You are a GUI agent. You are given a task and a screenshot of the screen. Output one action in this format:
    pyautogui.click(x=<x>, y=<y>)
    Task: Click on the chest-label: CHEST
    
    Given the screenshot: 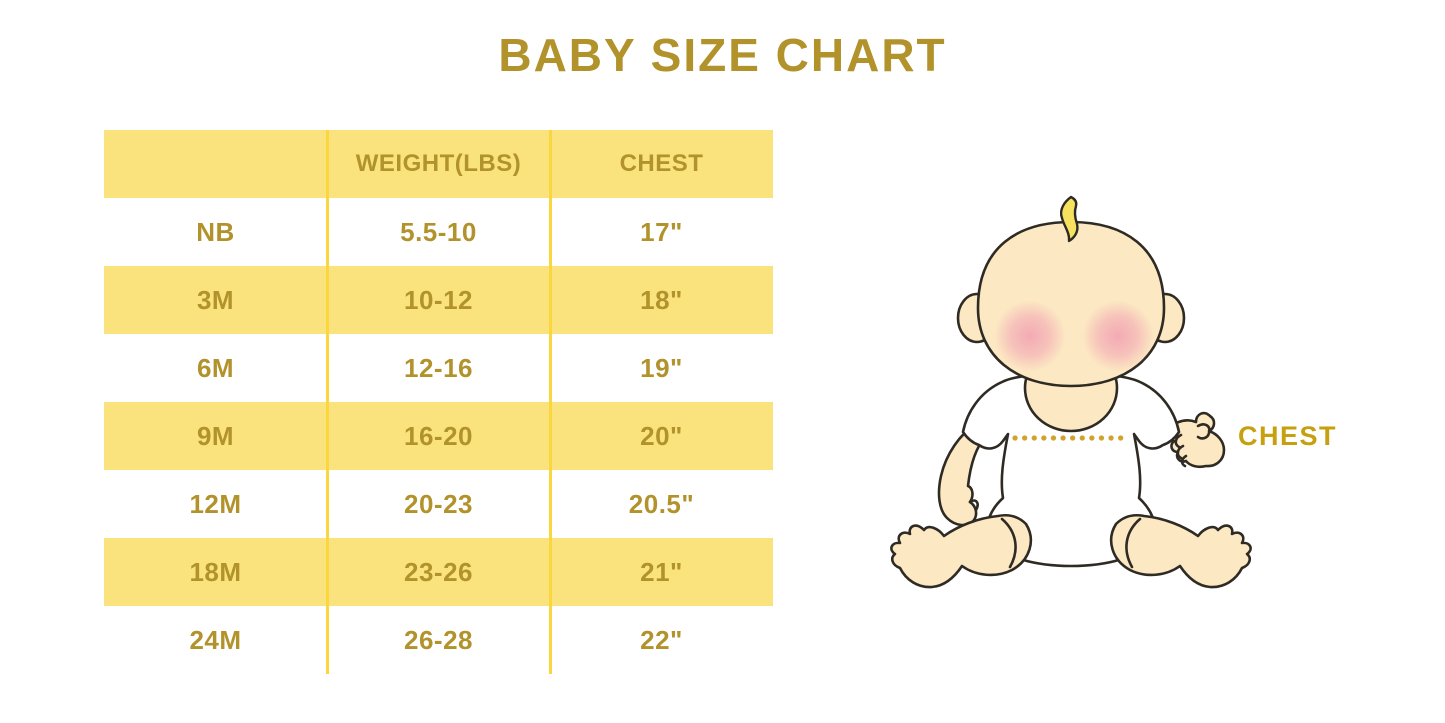 What is the action you would take?
    pyautogui.click(x=1288, y=436)
    